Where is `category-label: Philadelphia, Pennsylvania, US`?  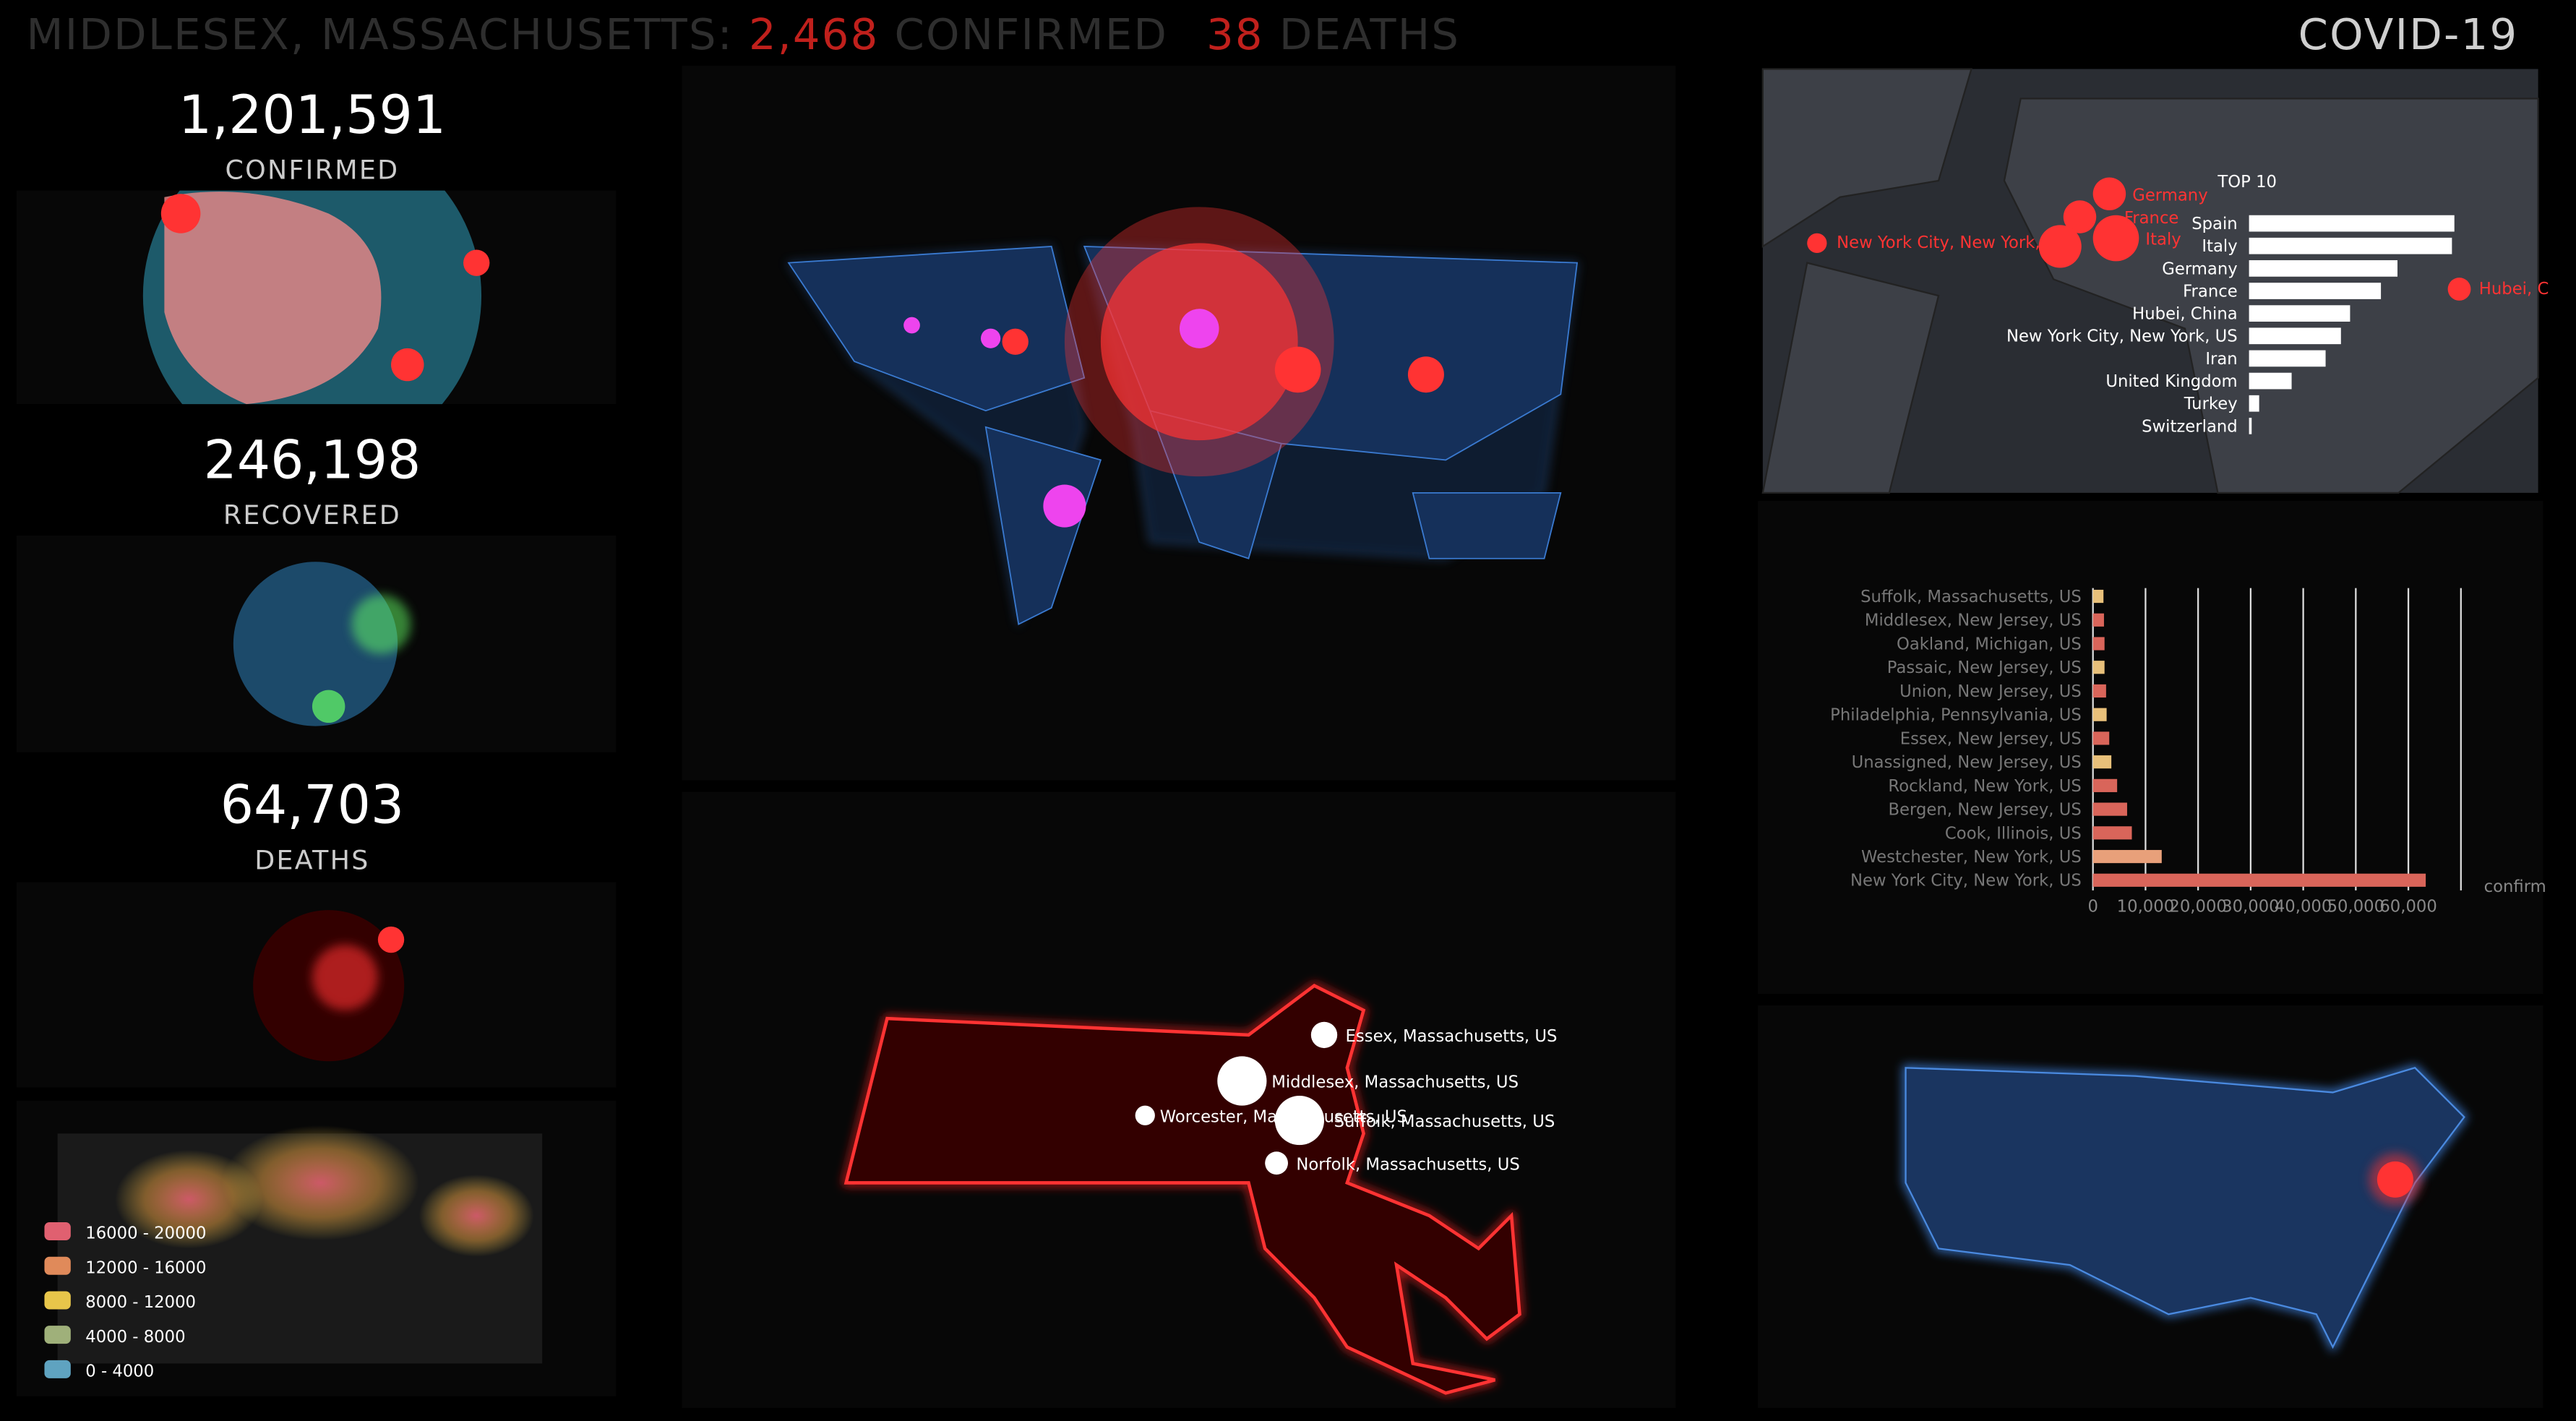
category-label: Philadelphia, Pennsylvania, US is located at coordinates (1956, 715).